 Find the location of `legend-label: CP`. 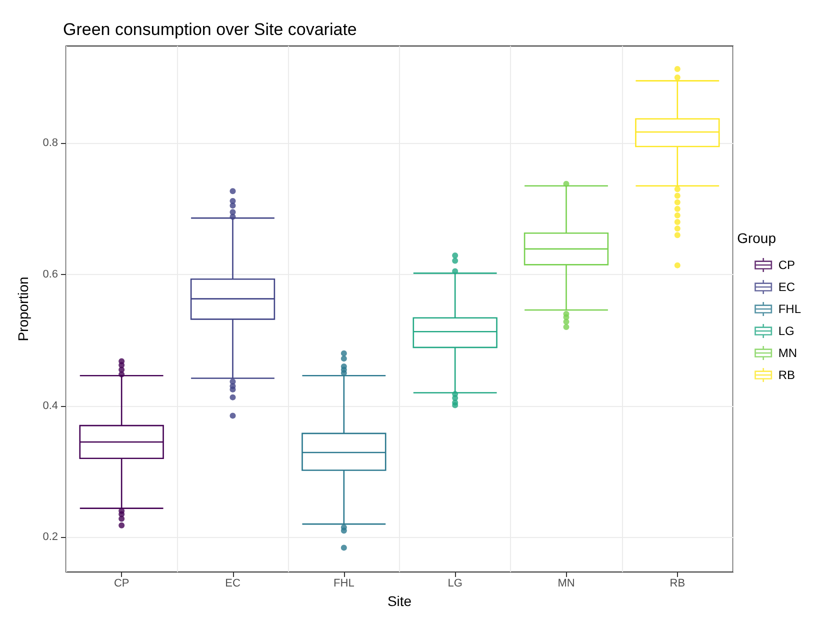

legend-label: CP is located at coordinates (786, 265).